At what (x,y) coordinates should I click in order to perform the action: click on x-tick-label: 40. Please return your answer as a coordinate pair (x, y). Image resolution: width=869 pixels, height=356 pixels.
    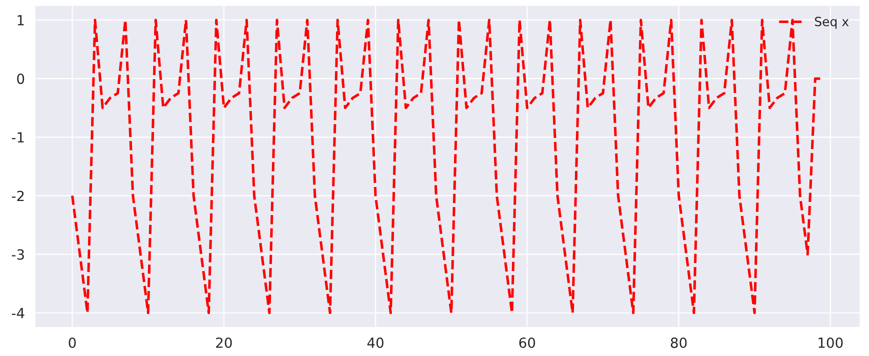
    Looking at the image, I should click on (375, 342).